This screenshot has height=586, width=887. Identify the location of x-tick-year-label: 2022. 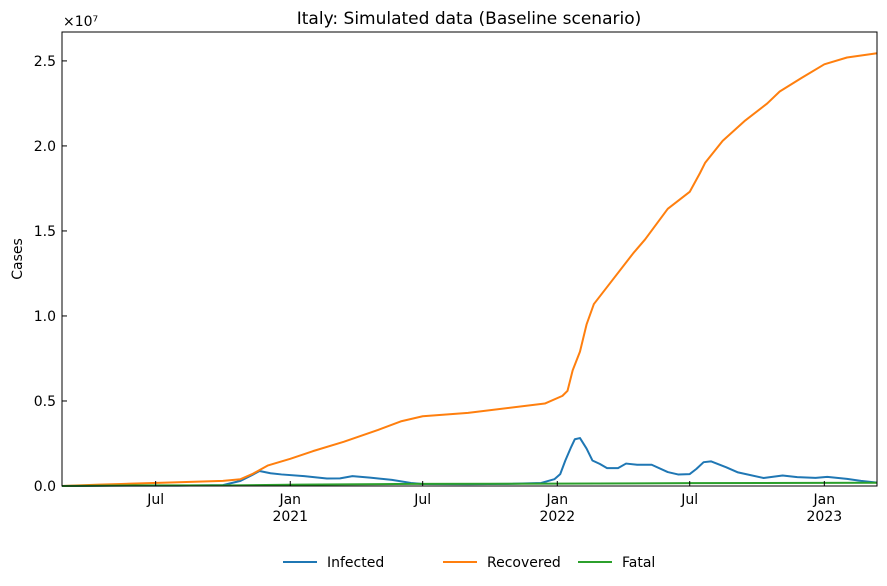
(557, 517).